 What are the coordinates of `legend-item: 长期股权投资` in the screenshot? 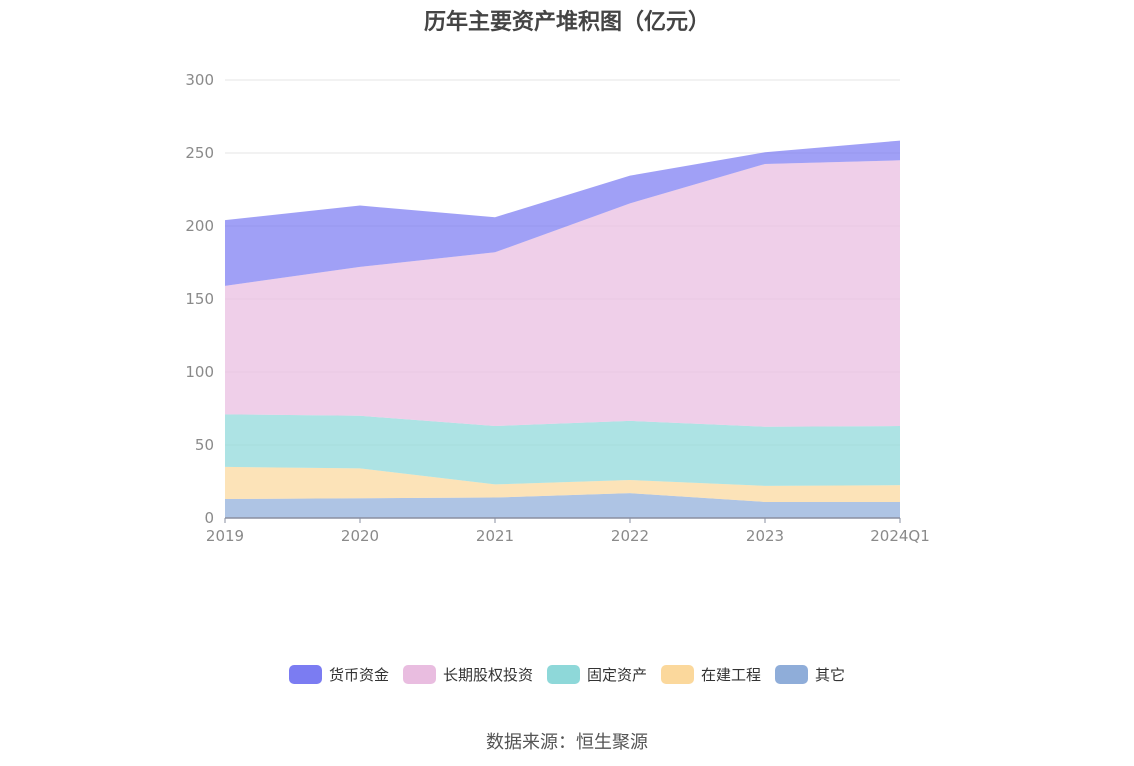 It's located at (467, 674).